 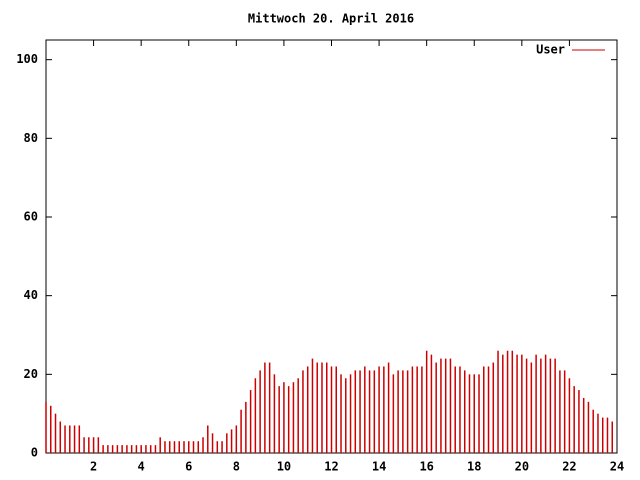 What do you see at coordinates (31, 217) in the screenshot?
I see `y-tick-label: 60` at bounding box center [31, 217].